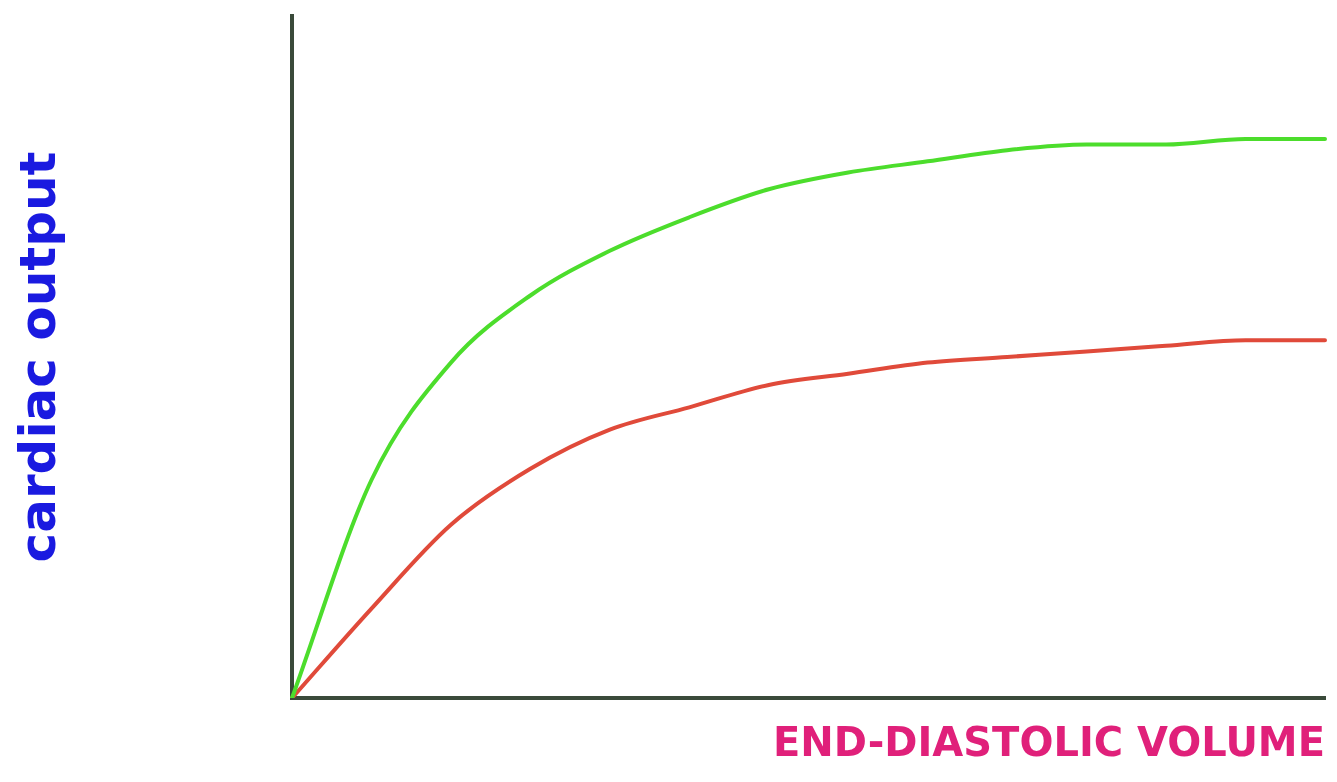 This screenshot has height=782, width=1337. I want to click on x-axis-title: END-DIASTOLIC VOLUME, so click(1048, 742).